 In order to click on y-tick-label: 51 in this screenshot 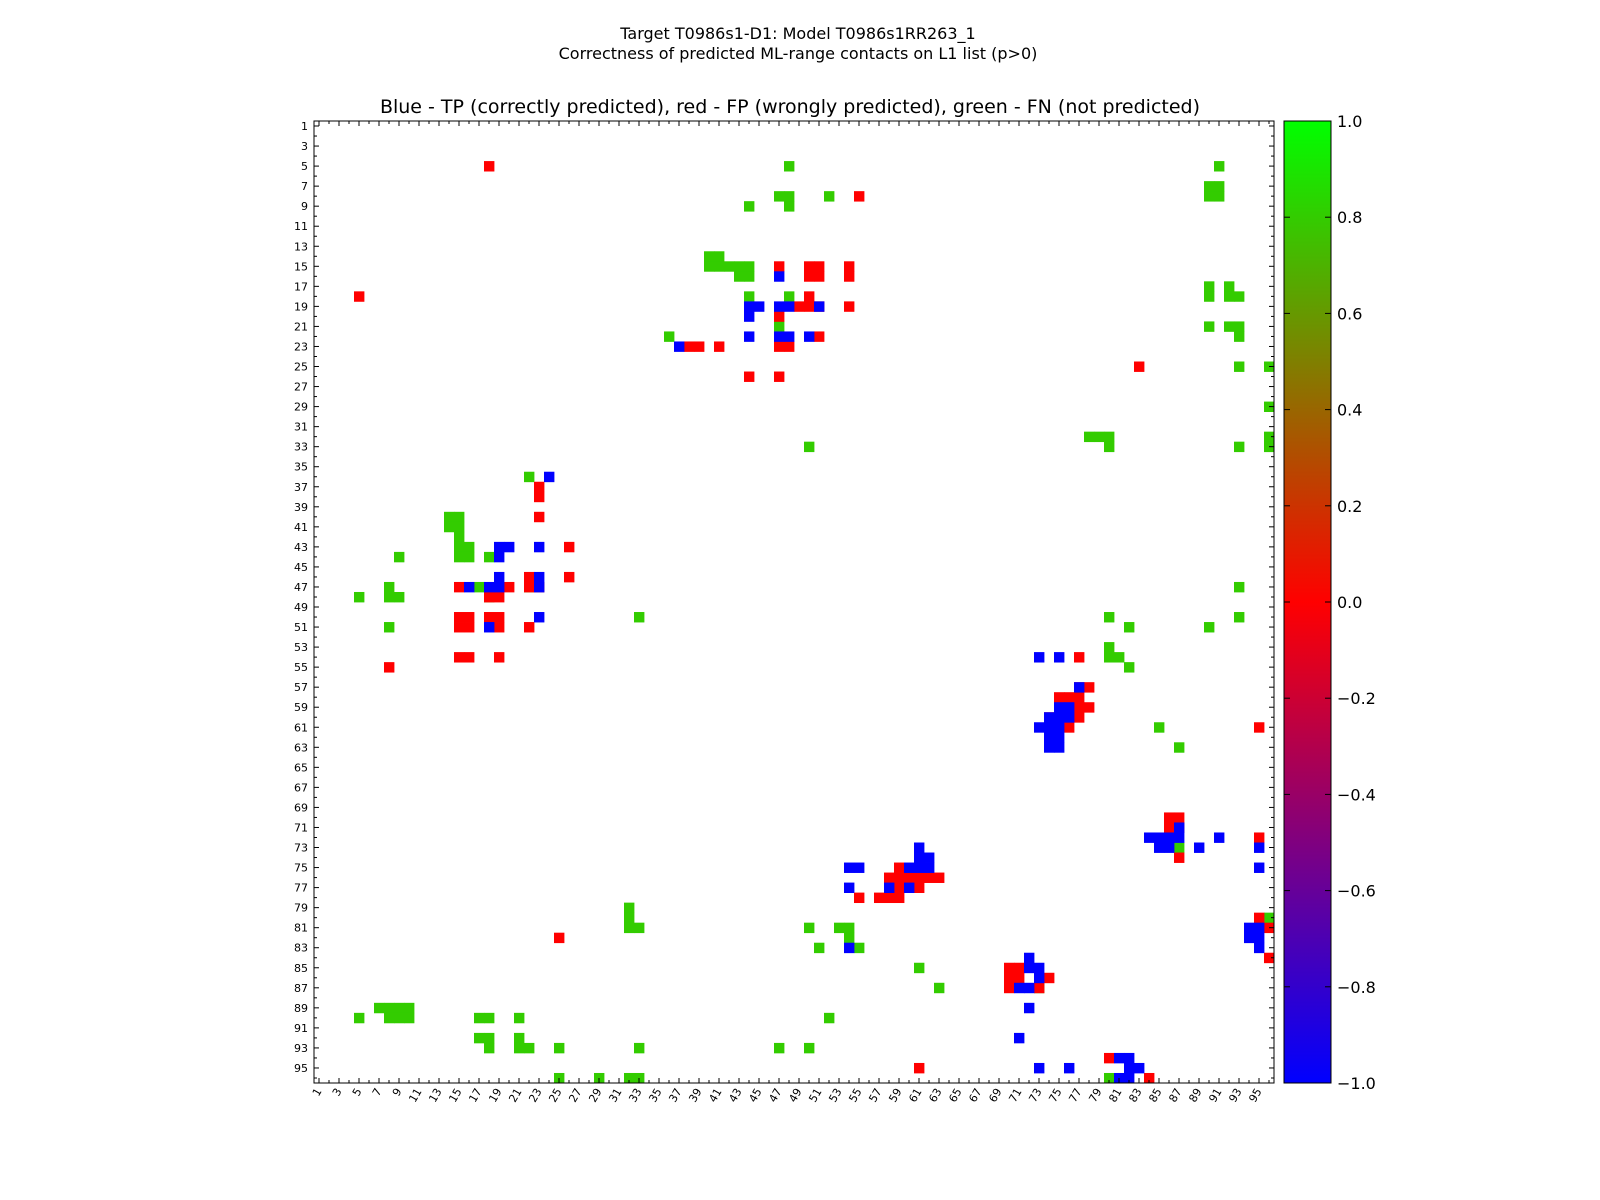, I will do `click(301, 627)`.